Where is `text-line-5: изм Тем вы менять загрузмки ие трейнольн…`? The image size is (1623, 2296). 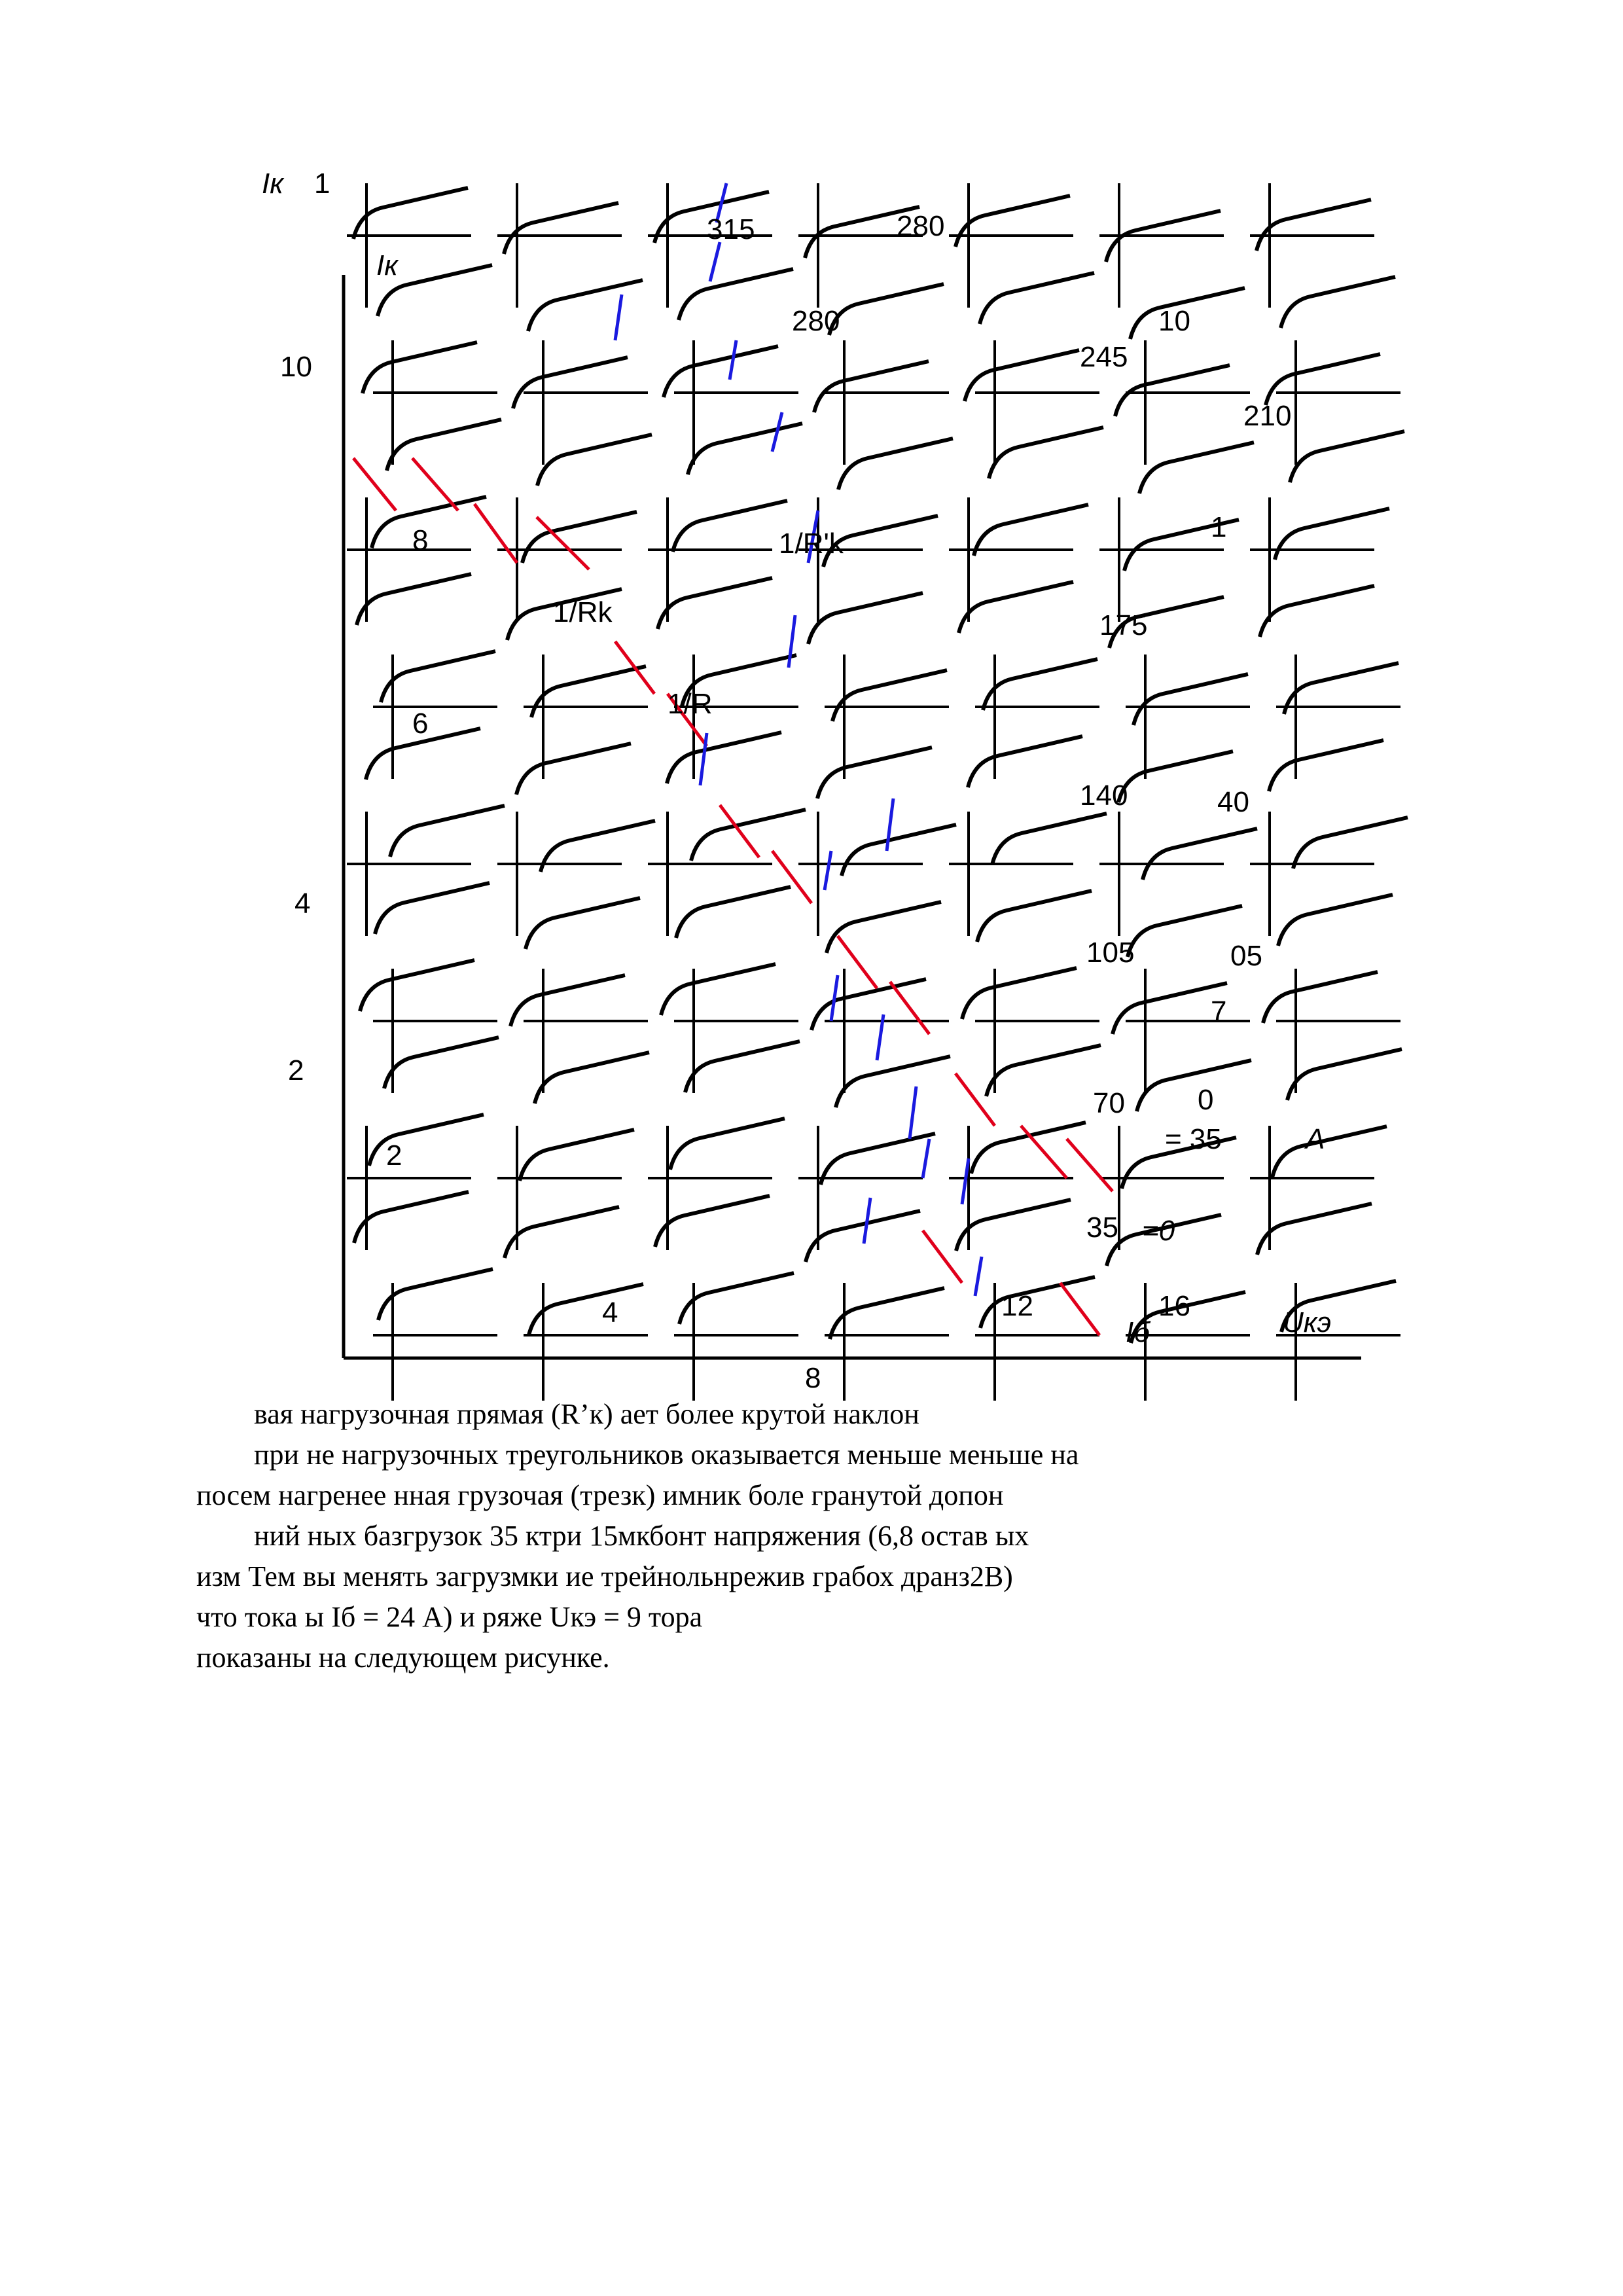 text-line-5: изм Тем вы менять загрузмки ие трейнольн… is located at coordinates (604, 1576).